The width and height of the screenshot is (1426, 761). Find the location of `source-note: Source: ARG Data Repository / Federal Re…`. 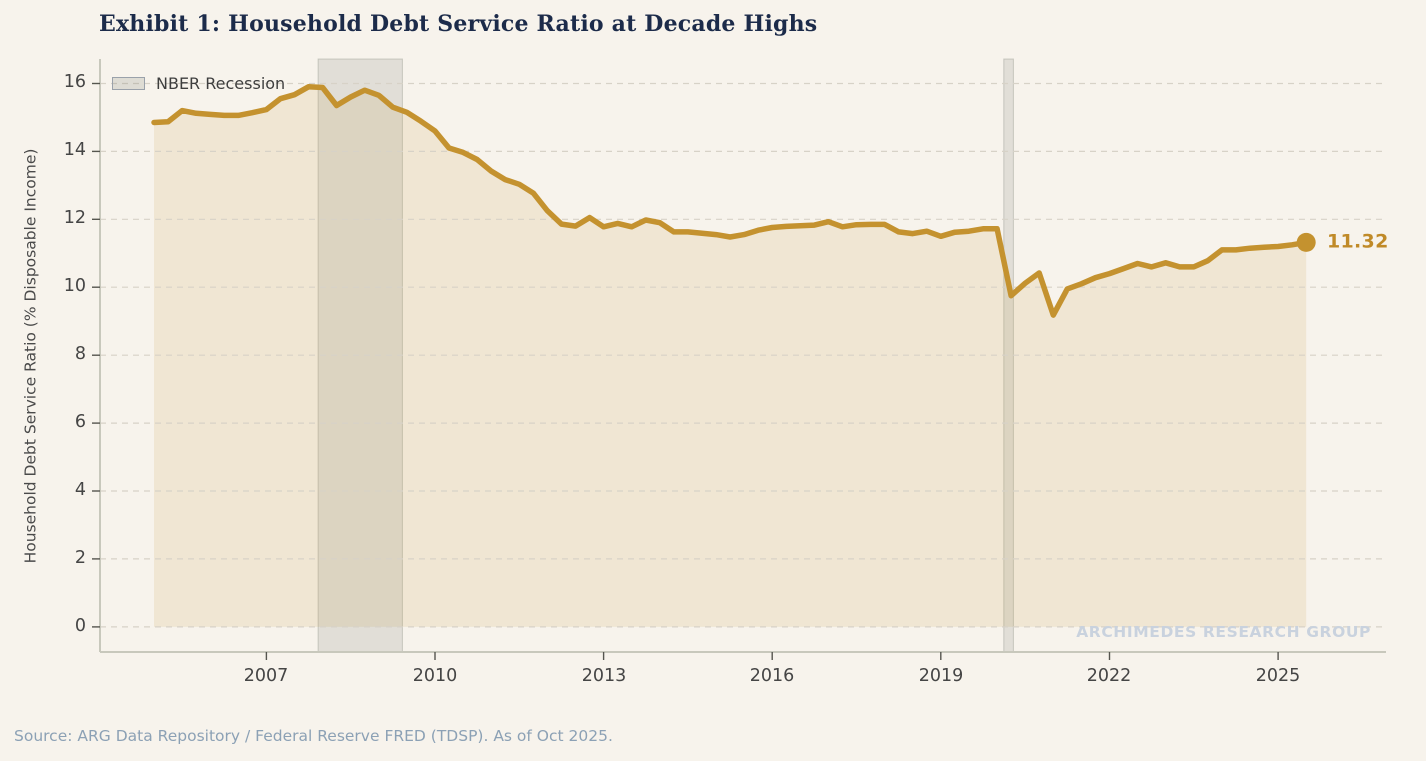

source-note: Source: ARG Data Repository / Federal Re… is located at coordinates (313, 736).